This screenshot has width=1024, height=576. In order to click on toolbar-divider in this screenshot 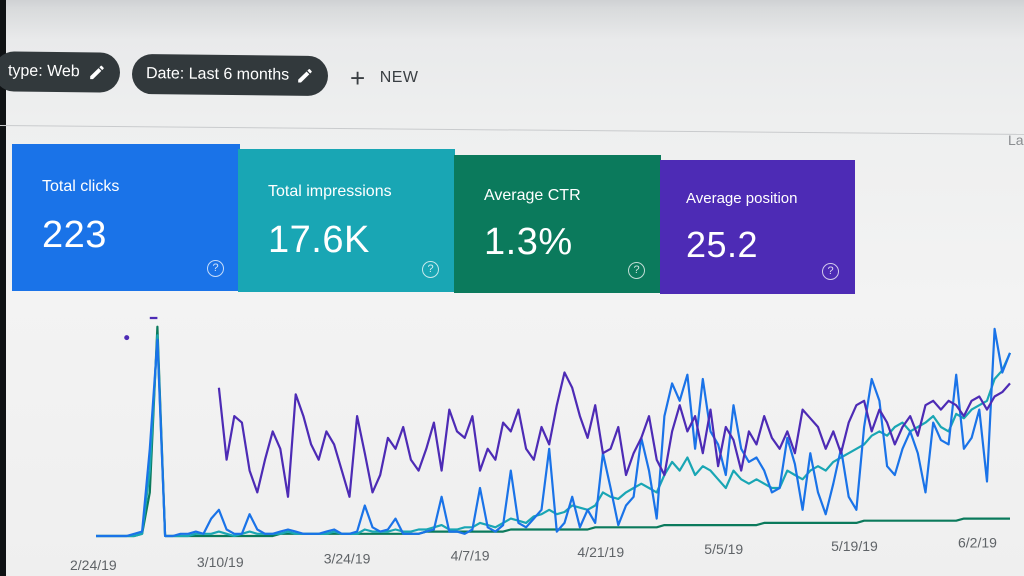, I will do `click(512, 130)`.